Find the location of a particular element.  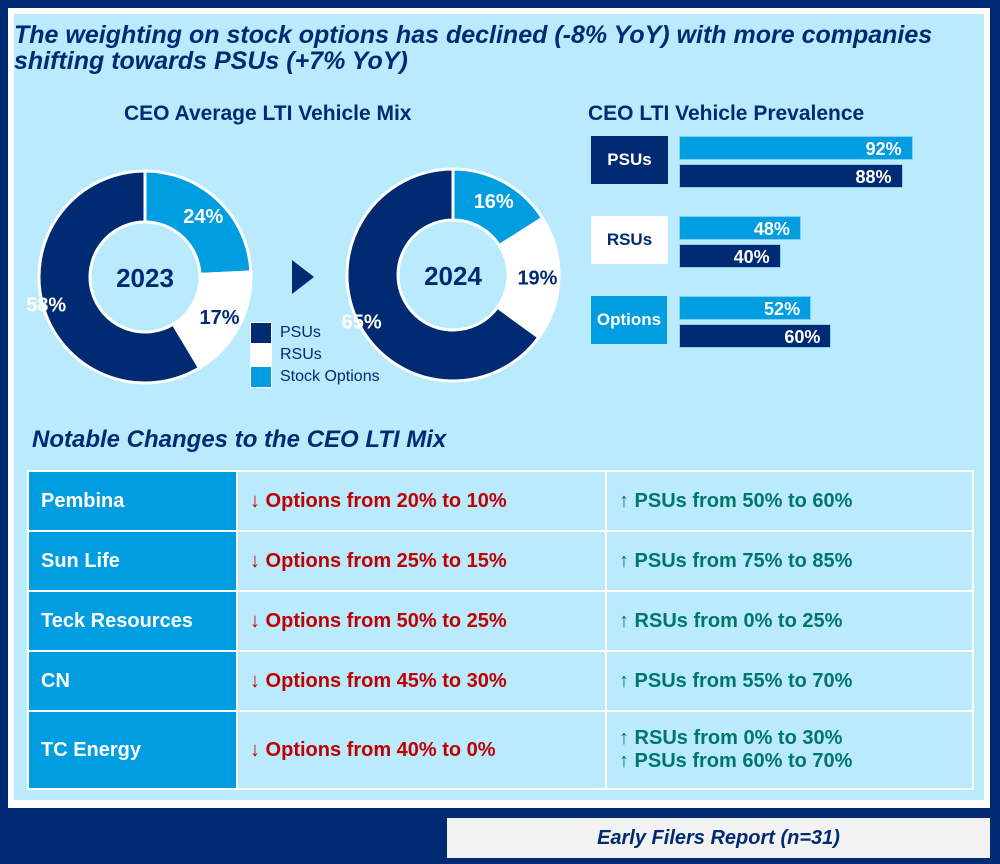

increase-line: ↑ PSUs from 50% to 60% is located at coordinates (736, 500).